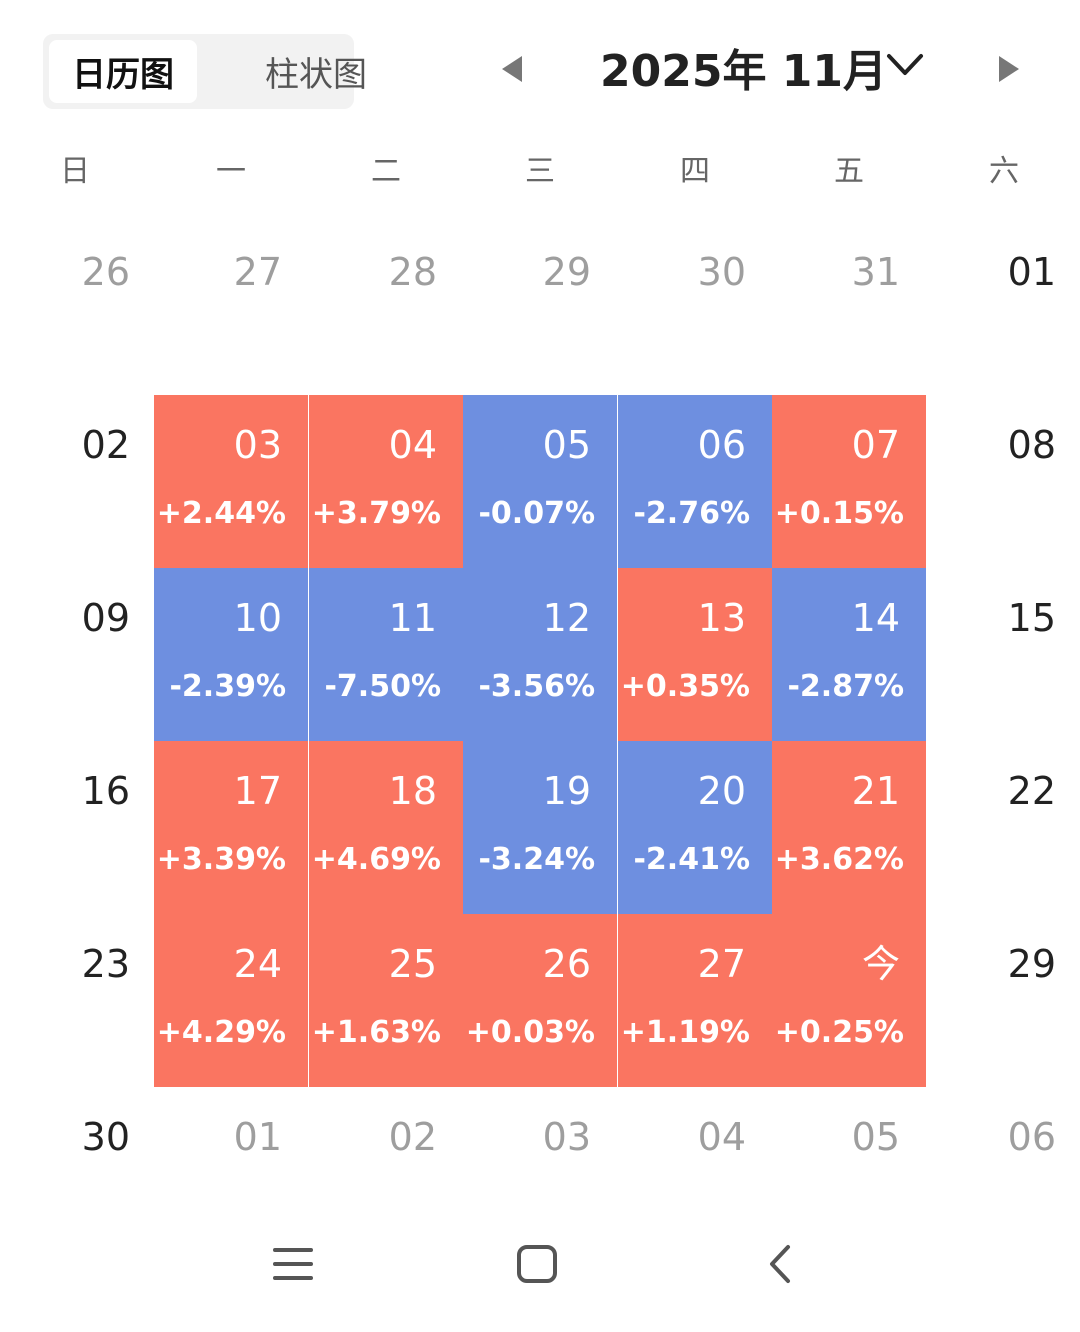  What do you see at coordinates (540, 481) in the screenshot?
I see `calendar-day-cell: 05 -0.07%` at bounding box center [540, 481].